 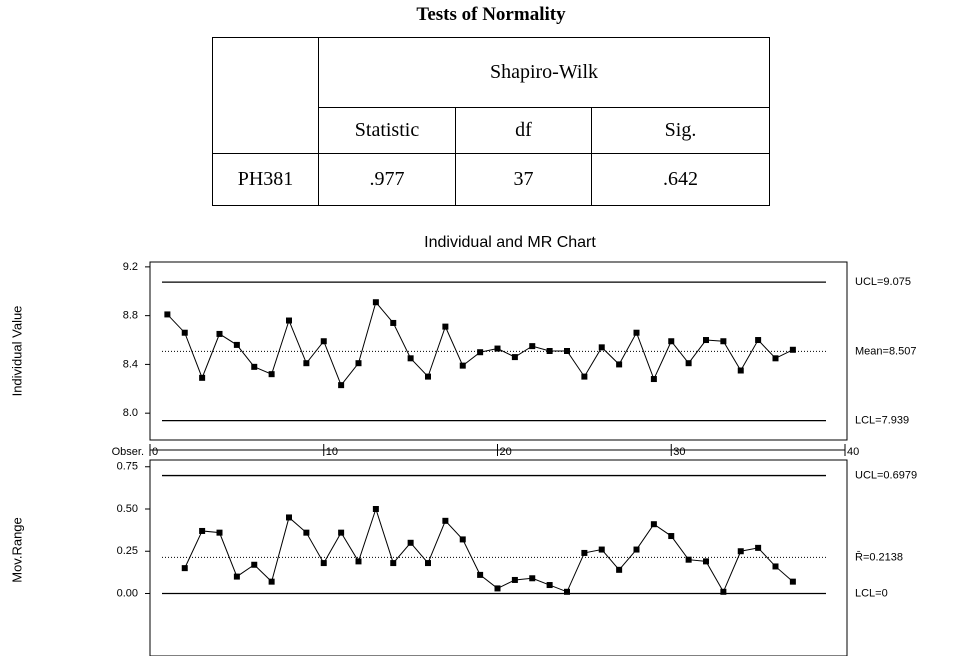 What do you see at coordinates (680, 130) in the screenshot?
I see `header-cell: Sig.` at bounding box center [680, 130].